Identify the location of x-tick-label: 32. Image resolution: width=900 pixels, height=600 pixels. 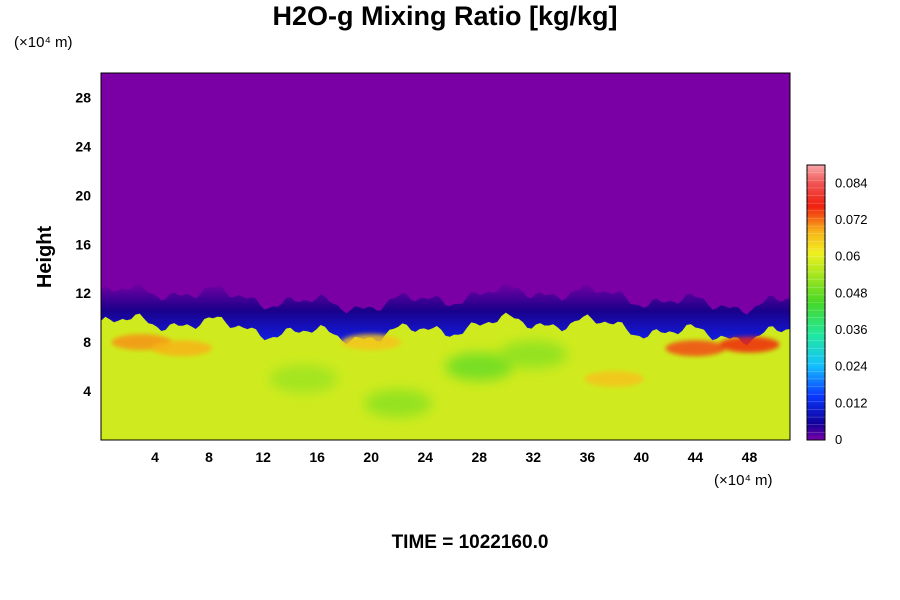
(534, 457).